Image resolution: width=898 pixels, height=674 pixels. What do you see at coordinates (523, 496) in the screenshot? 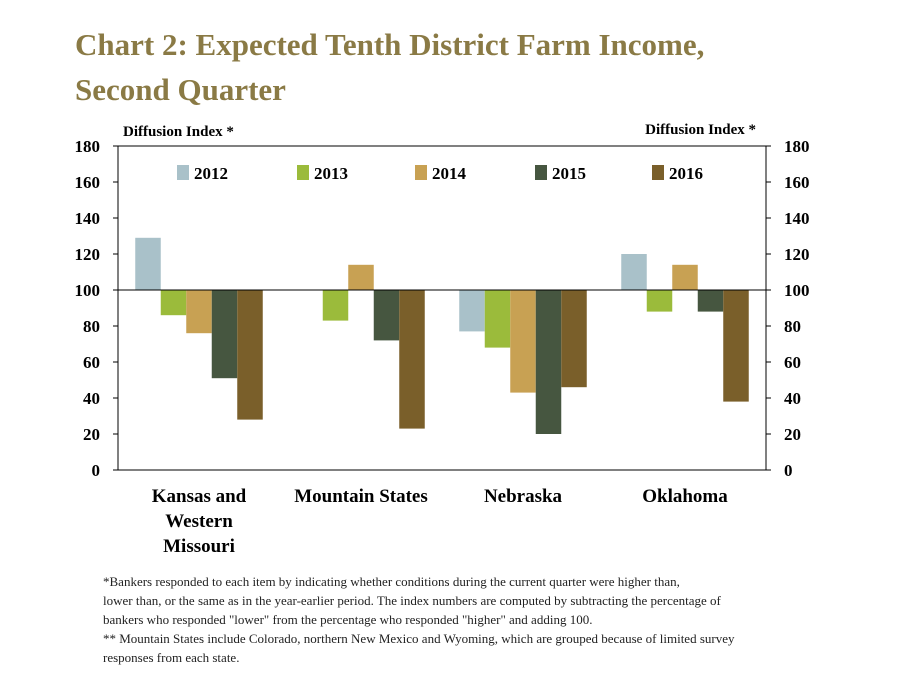
I see `category-label: Nebraska` at bounding box center [523, 496].